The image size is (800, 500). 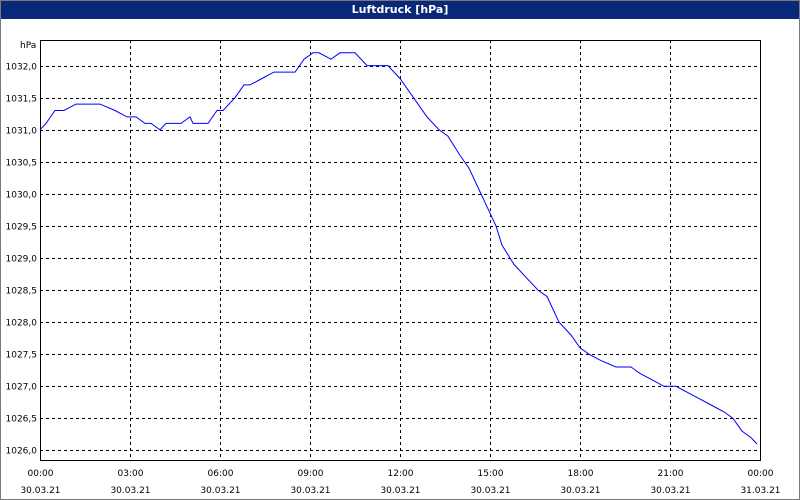 I want to click on y-tick-label: 1026,0, so click(x=22, y=452).